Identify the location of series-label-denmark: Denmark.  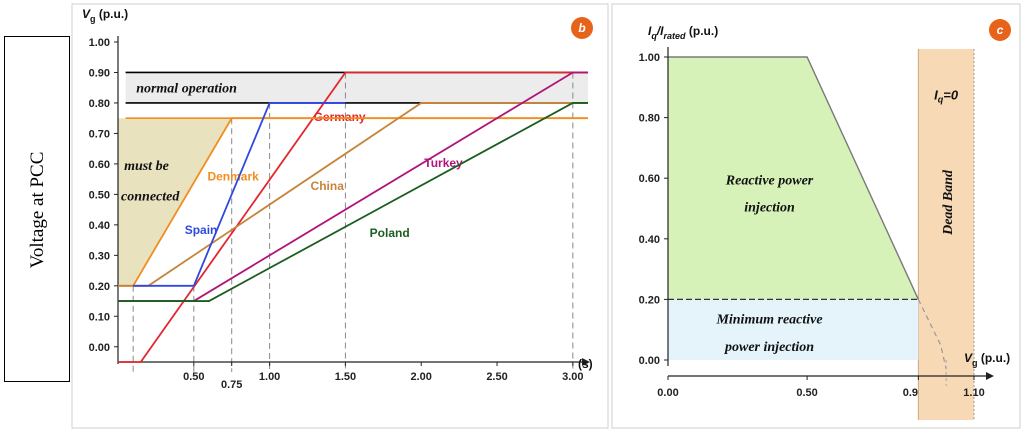
(233, 177).